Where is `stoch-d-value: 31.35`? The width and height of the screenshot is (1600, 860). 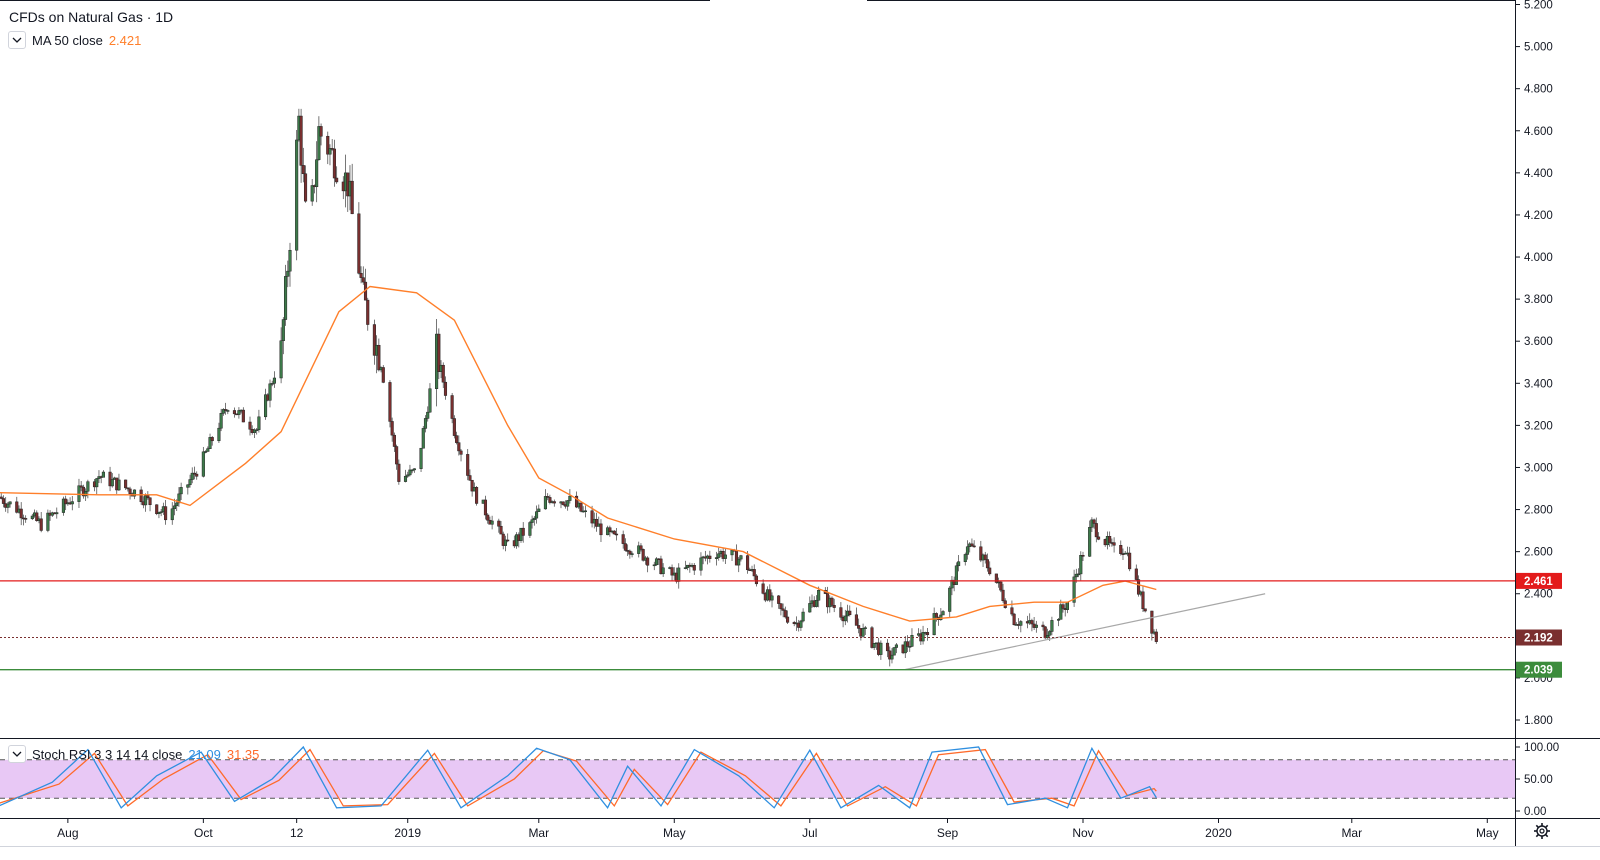 stoch-d-value: 31.35 is located at coordinates (243, 754).